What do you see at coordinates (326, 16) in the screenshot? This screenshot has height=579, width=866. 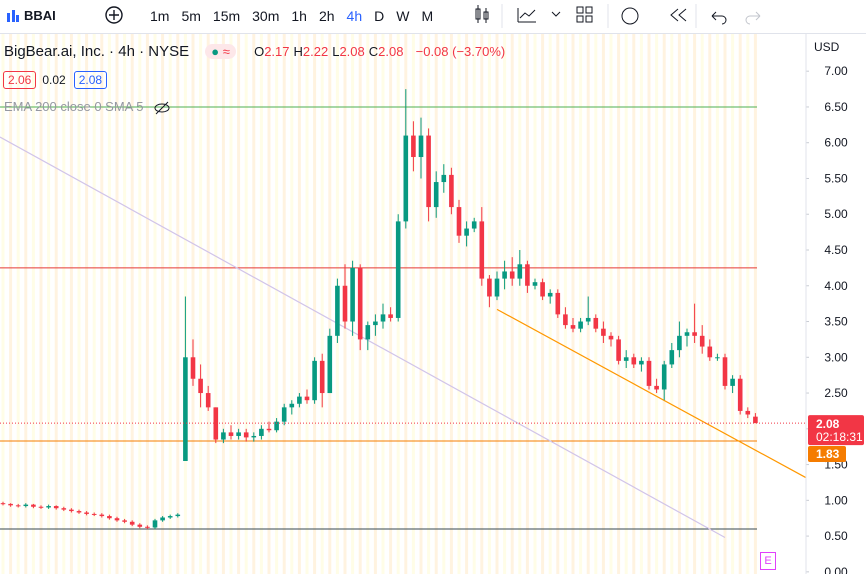 I see `interval: 2h` at bounding box center [326, 16].